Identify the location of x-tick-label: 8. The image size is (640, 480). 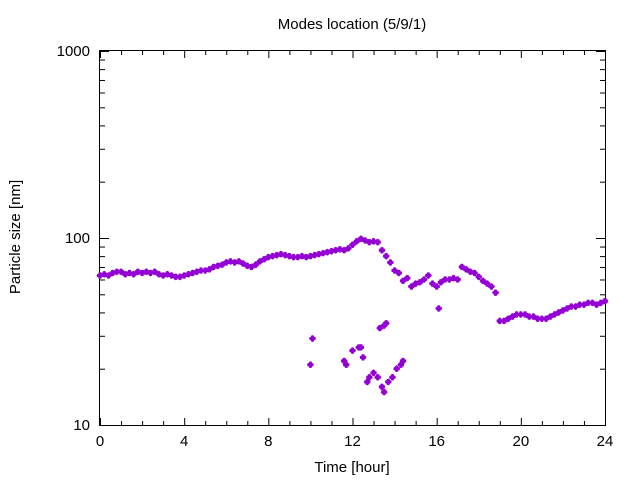
(268, 441).